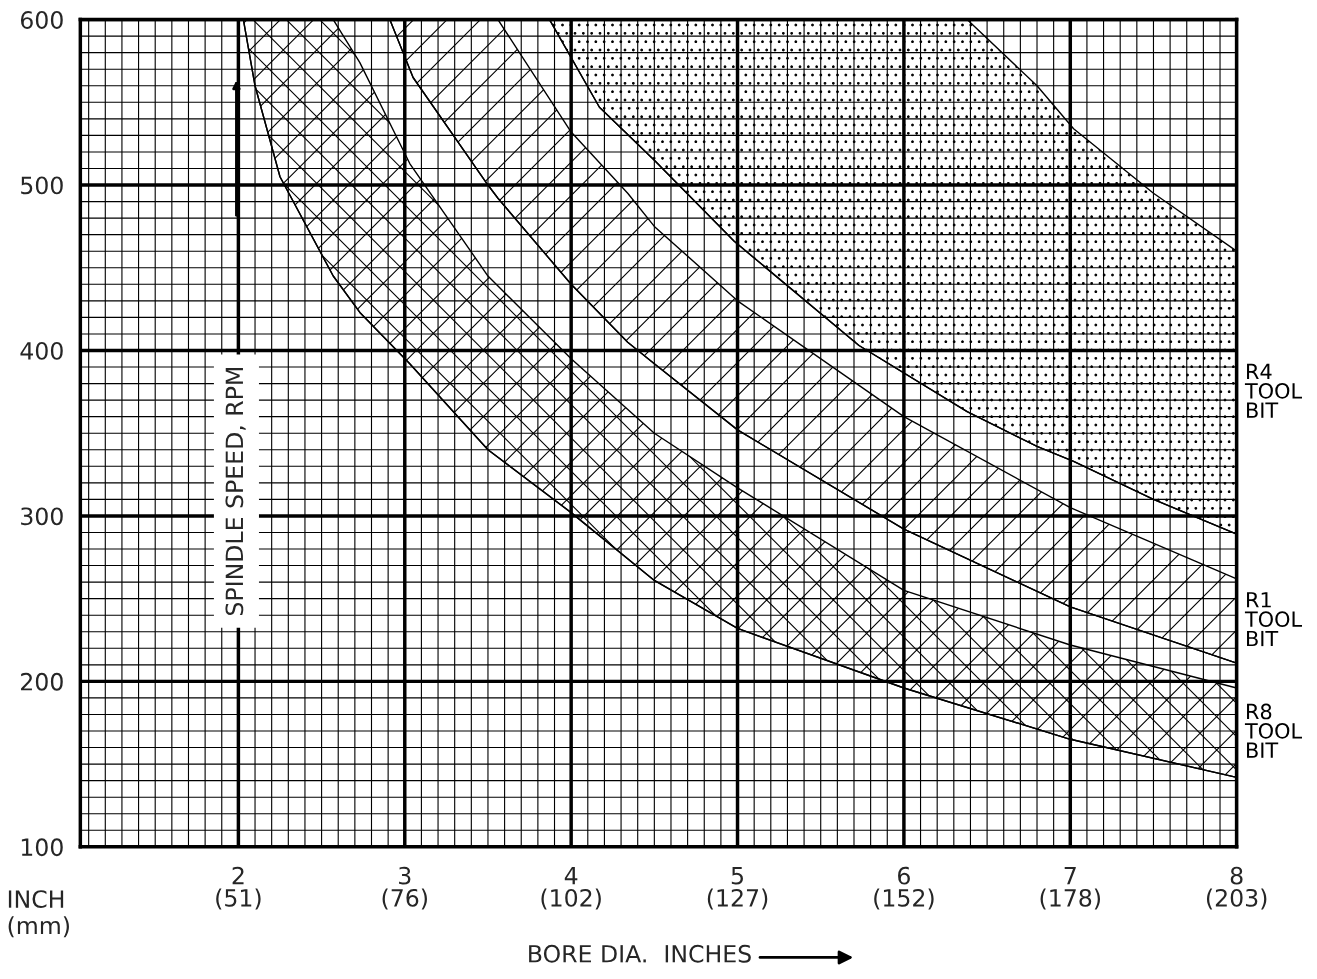  I want to click on series-label: R1 TOOL BIT, so click(1273, 619).